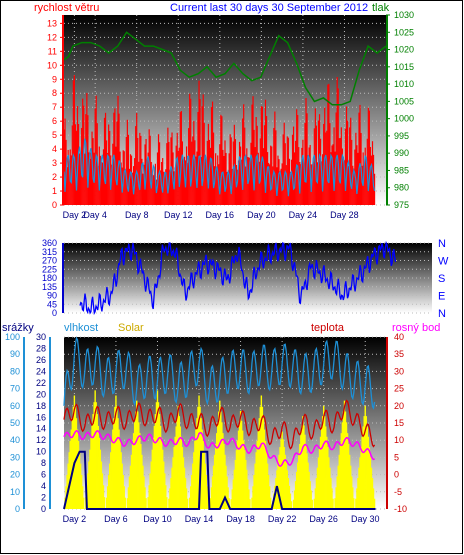 This screenshot has height=555, width=464. What do you see at coordinates (225, 68) in the screenshot?
I see `pressure-line` at bounding box center [225, 68].